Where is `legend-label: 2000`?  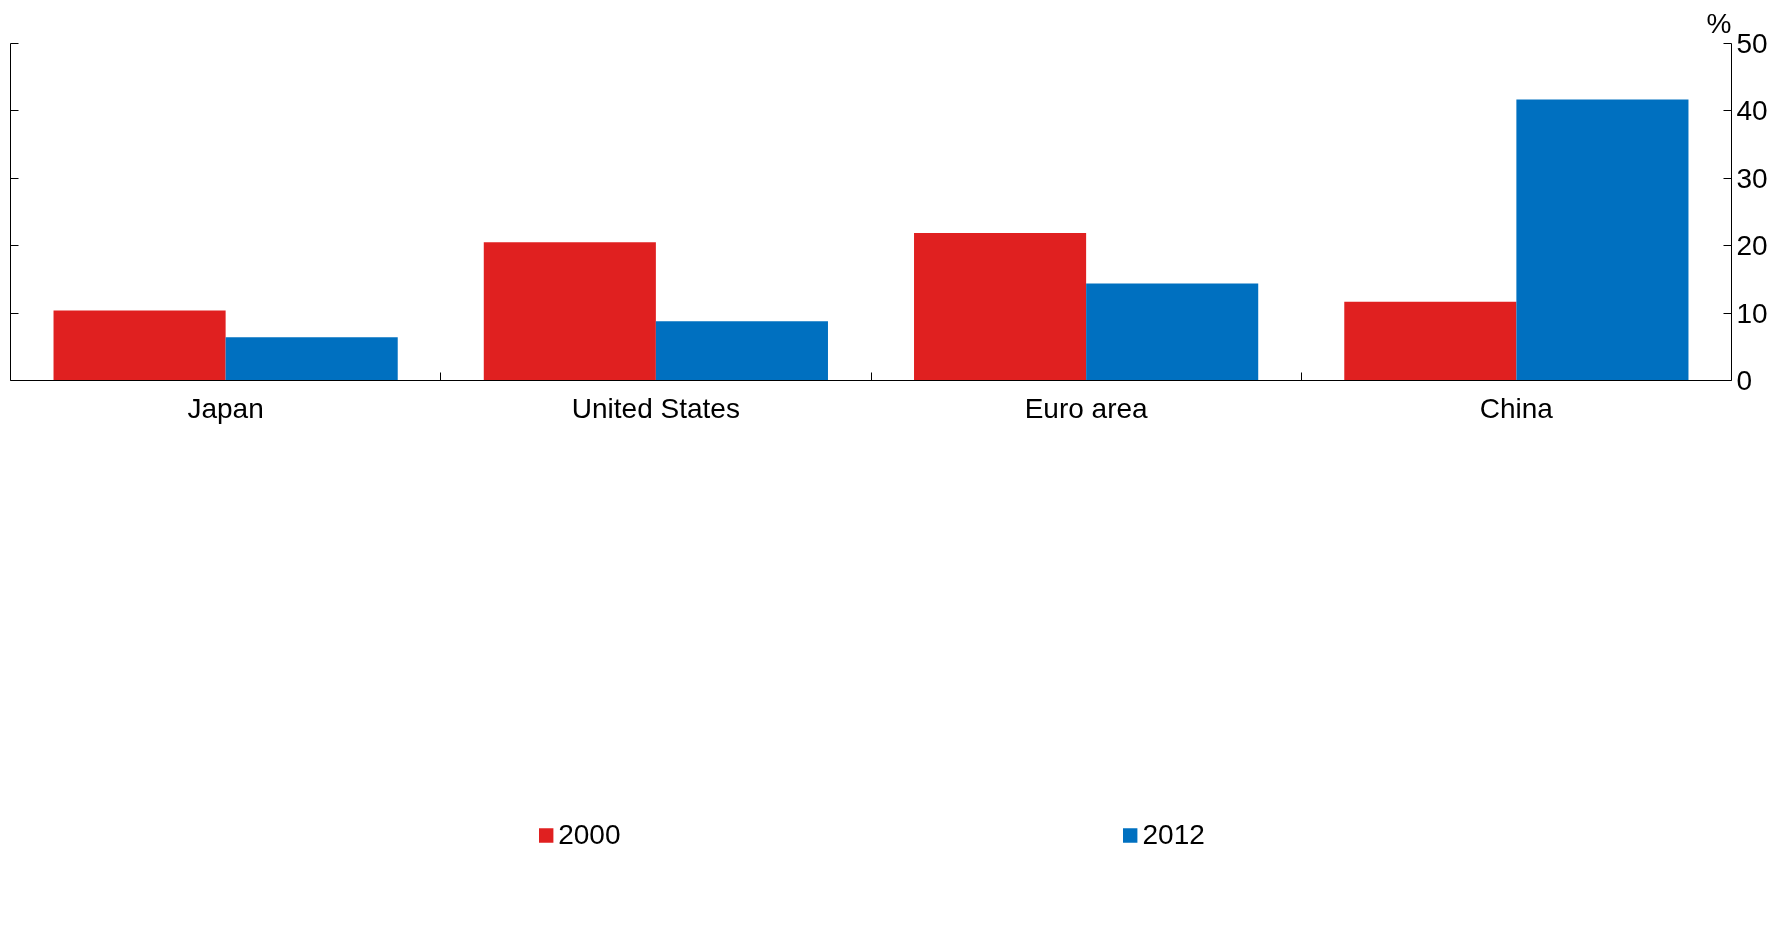
legend-label: 2000 is located at coordinates (589, 835).